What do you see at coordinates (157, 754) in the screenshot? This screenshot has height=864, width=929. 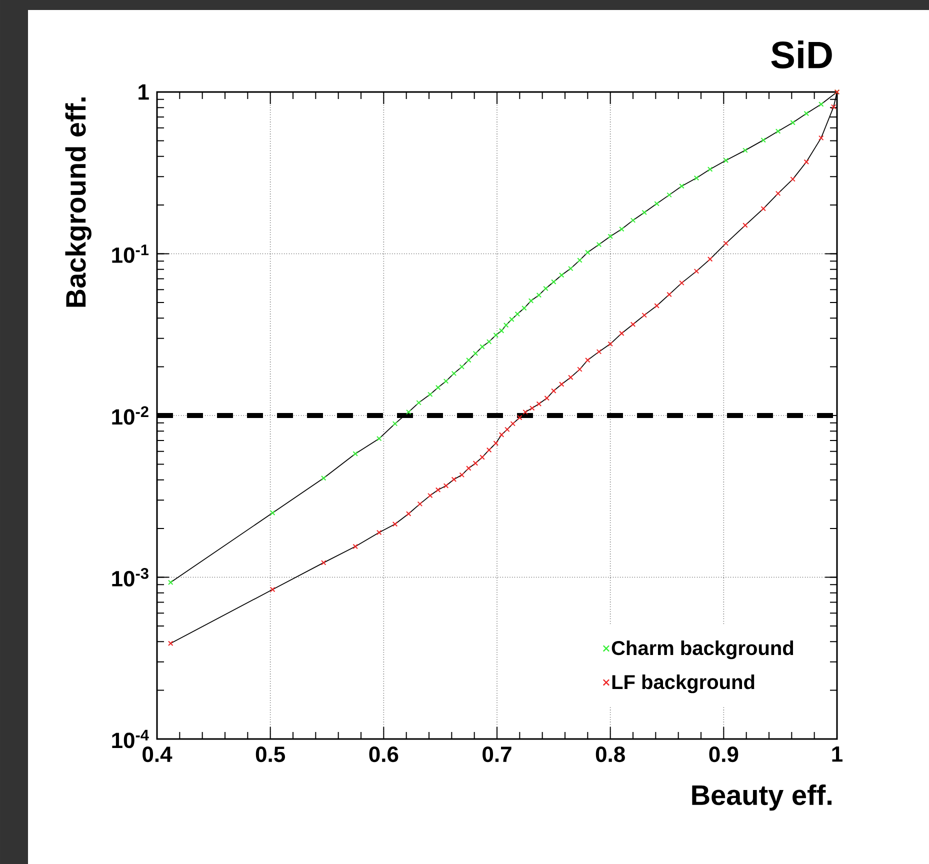 I see `x-tick-label: 0.4` at bounding box center [157, 754].